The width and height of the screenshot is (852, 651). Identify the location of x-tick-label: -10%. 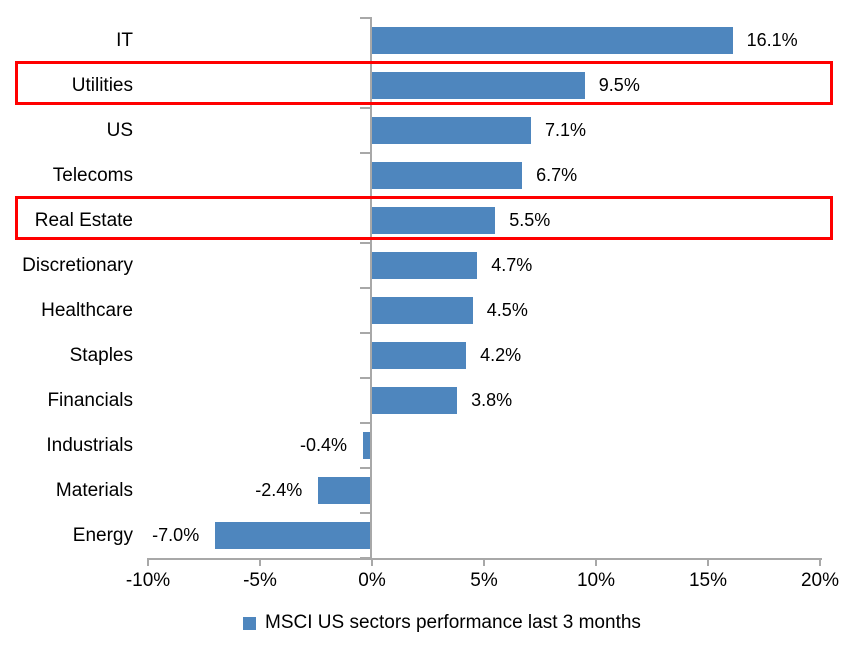
(148, 580).